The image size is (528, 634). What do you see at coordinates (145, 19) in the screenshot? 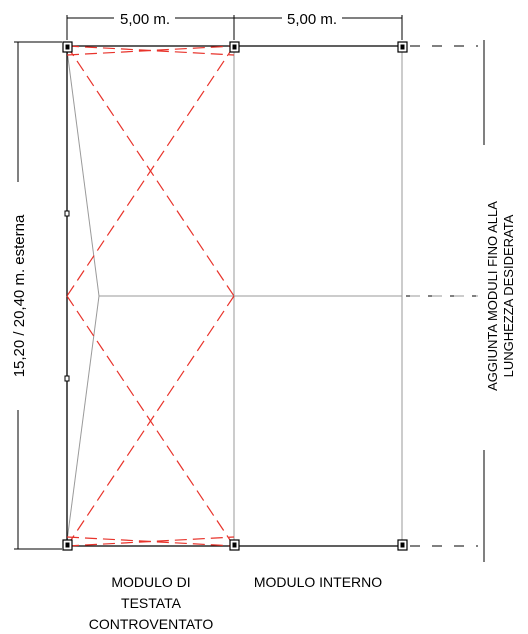
I see `dimension-width-1: 5,00 m.` at bounding box center [145, 19].